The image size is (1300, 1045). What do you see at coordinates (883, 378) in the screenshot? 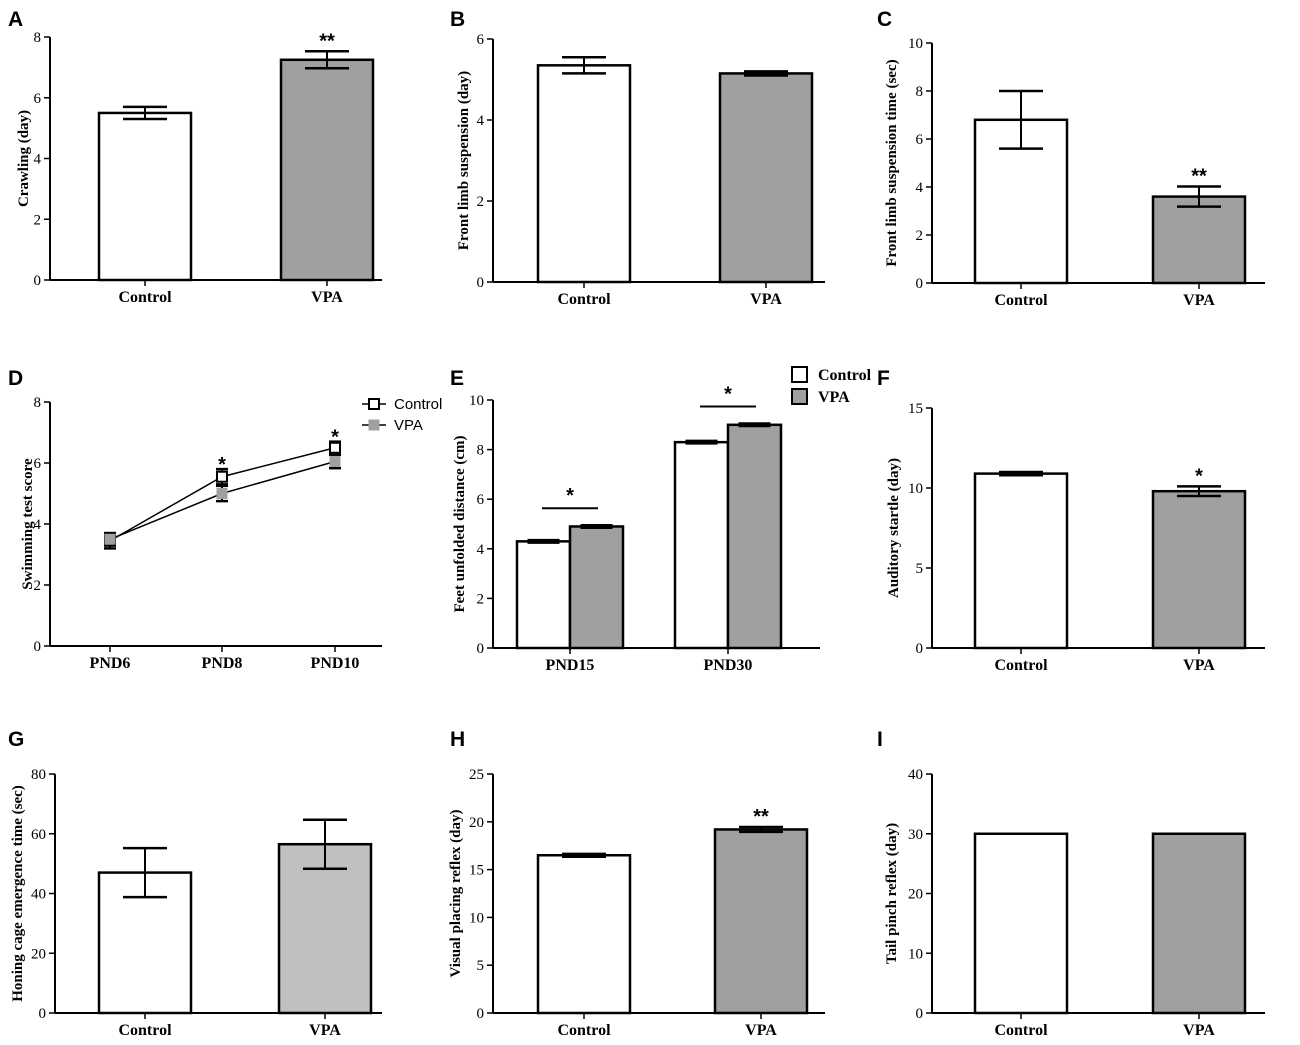
I see `panel-label: F` at bounding box center [883, 378].